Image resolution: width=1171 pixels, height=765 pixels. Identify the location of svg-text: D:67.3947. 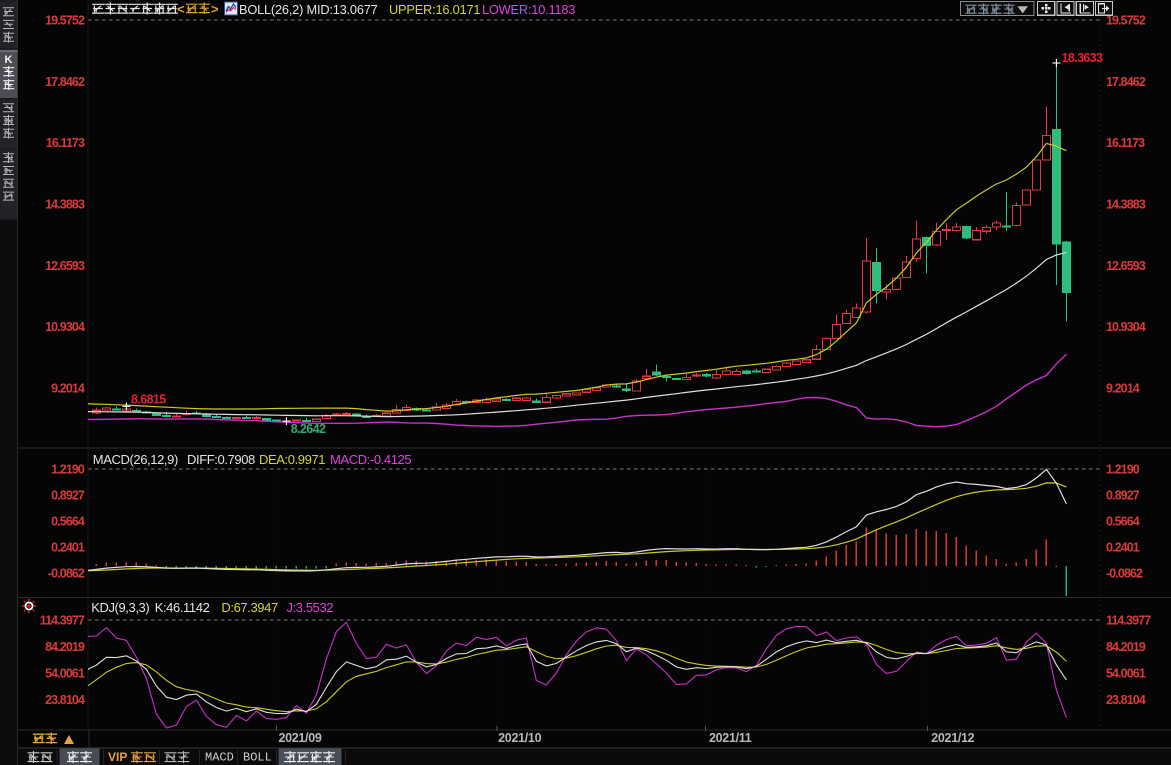
(249, 607).